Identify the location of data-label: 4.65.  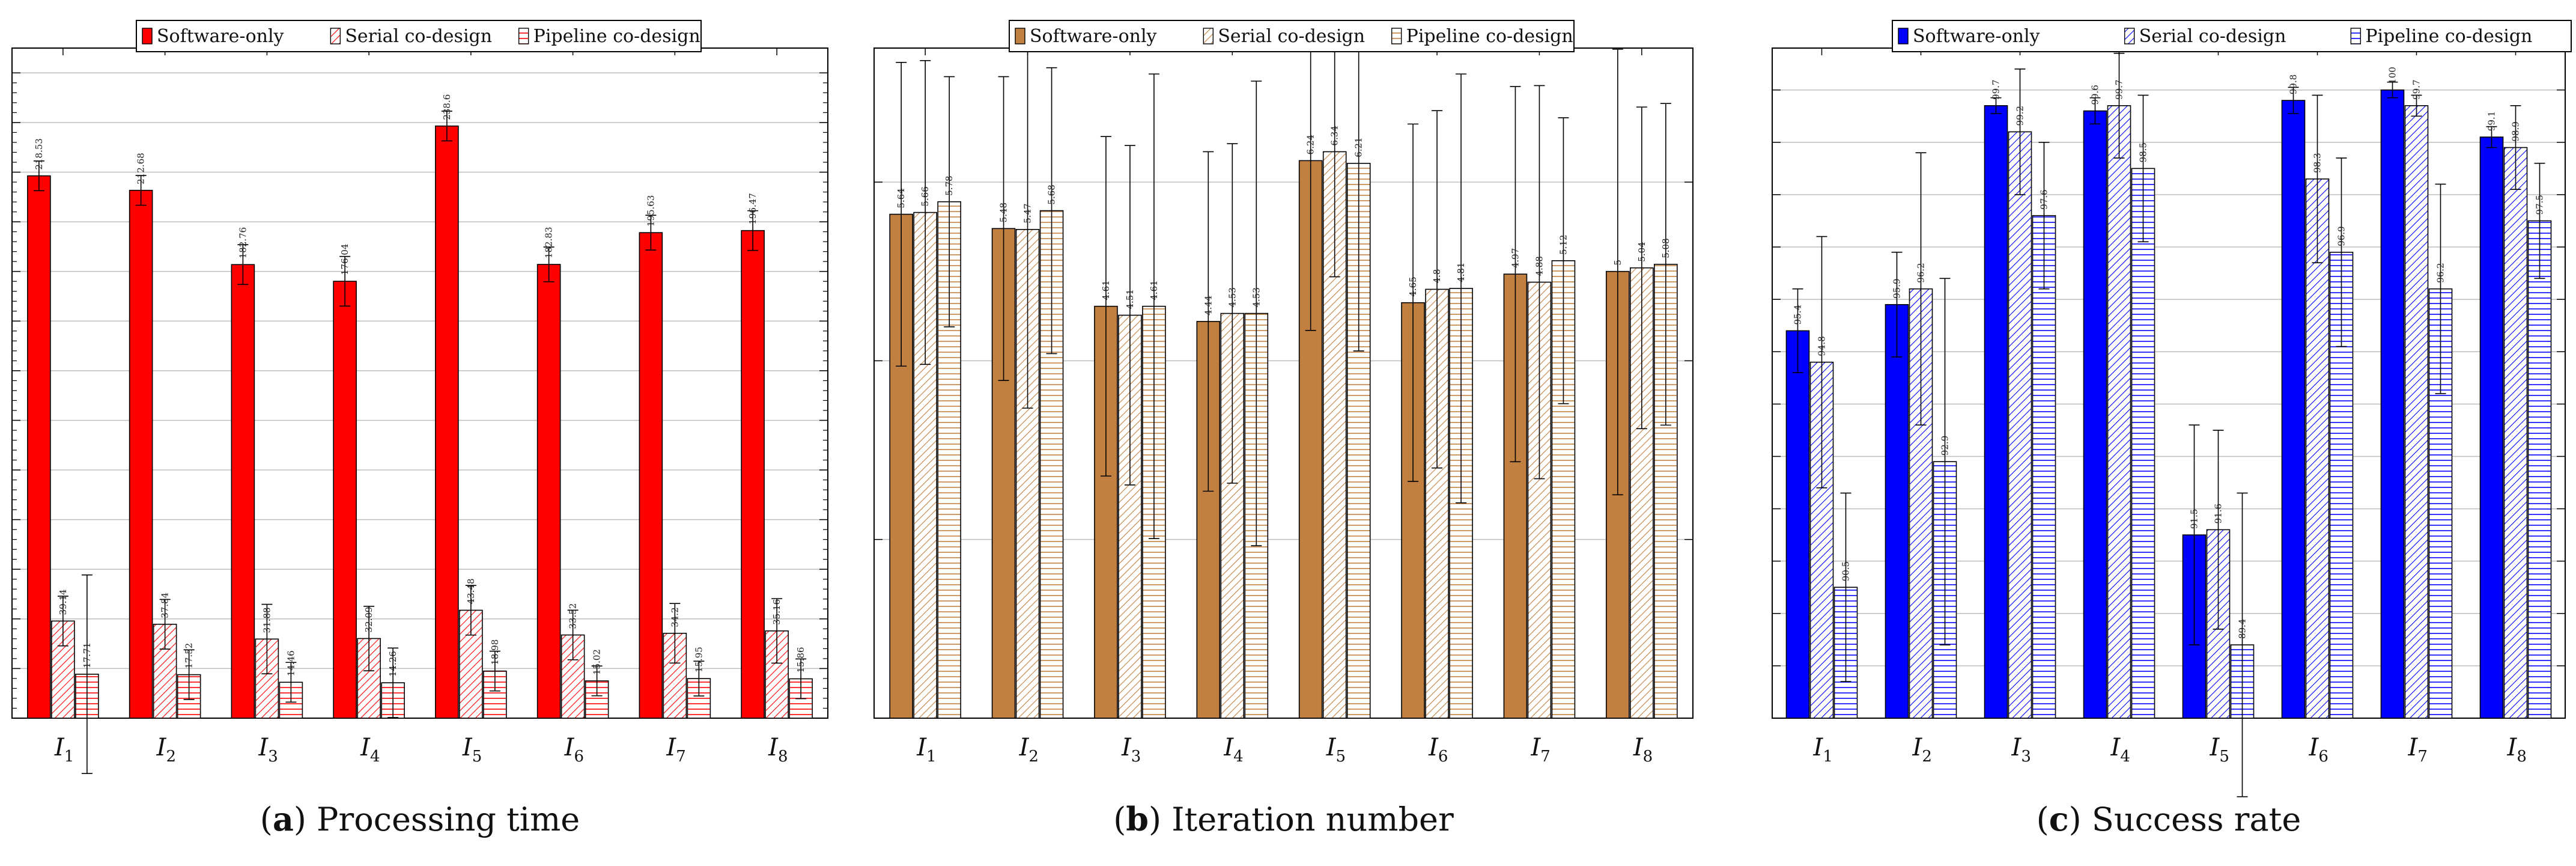
(1413, 286).